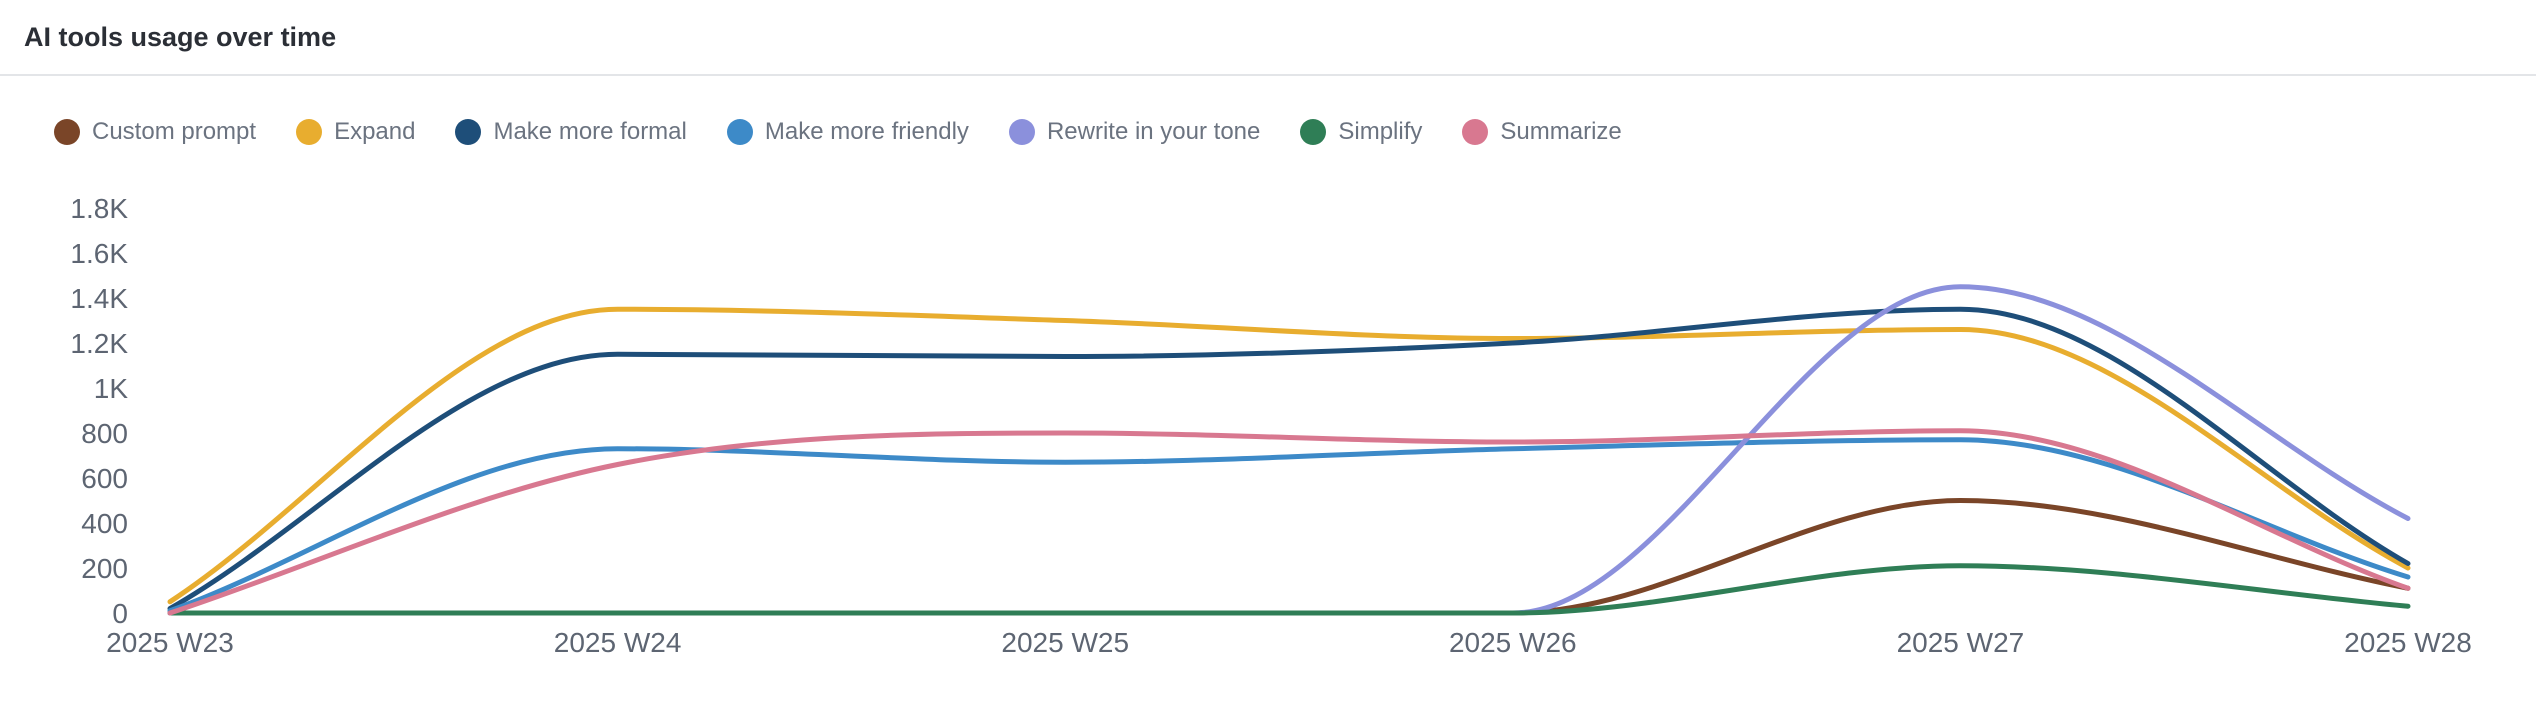  I want to click on x-tick-label: 2025 W27, so click(1961, 642).